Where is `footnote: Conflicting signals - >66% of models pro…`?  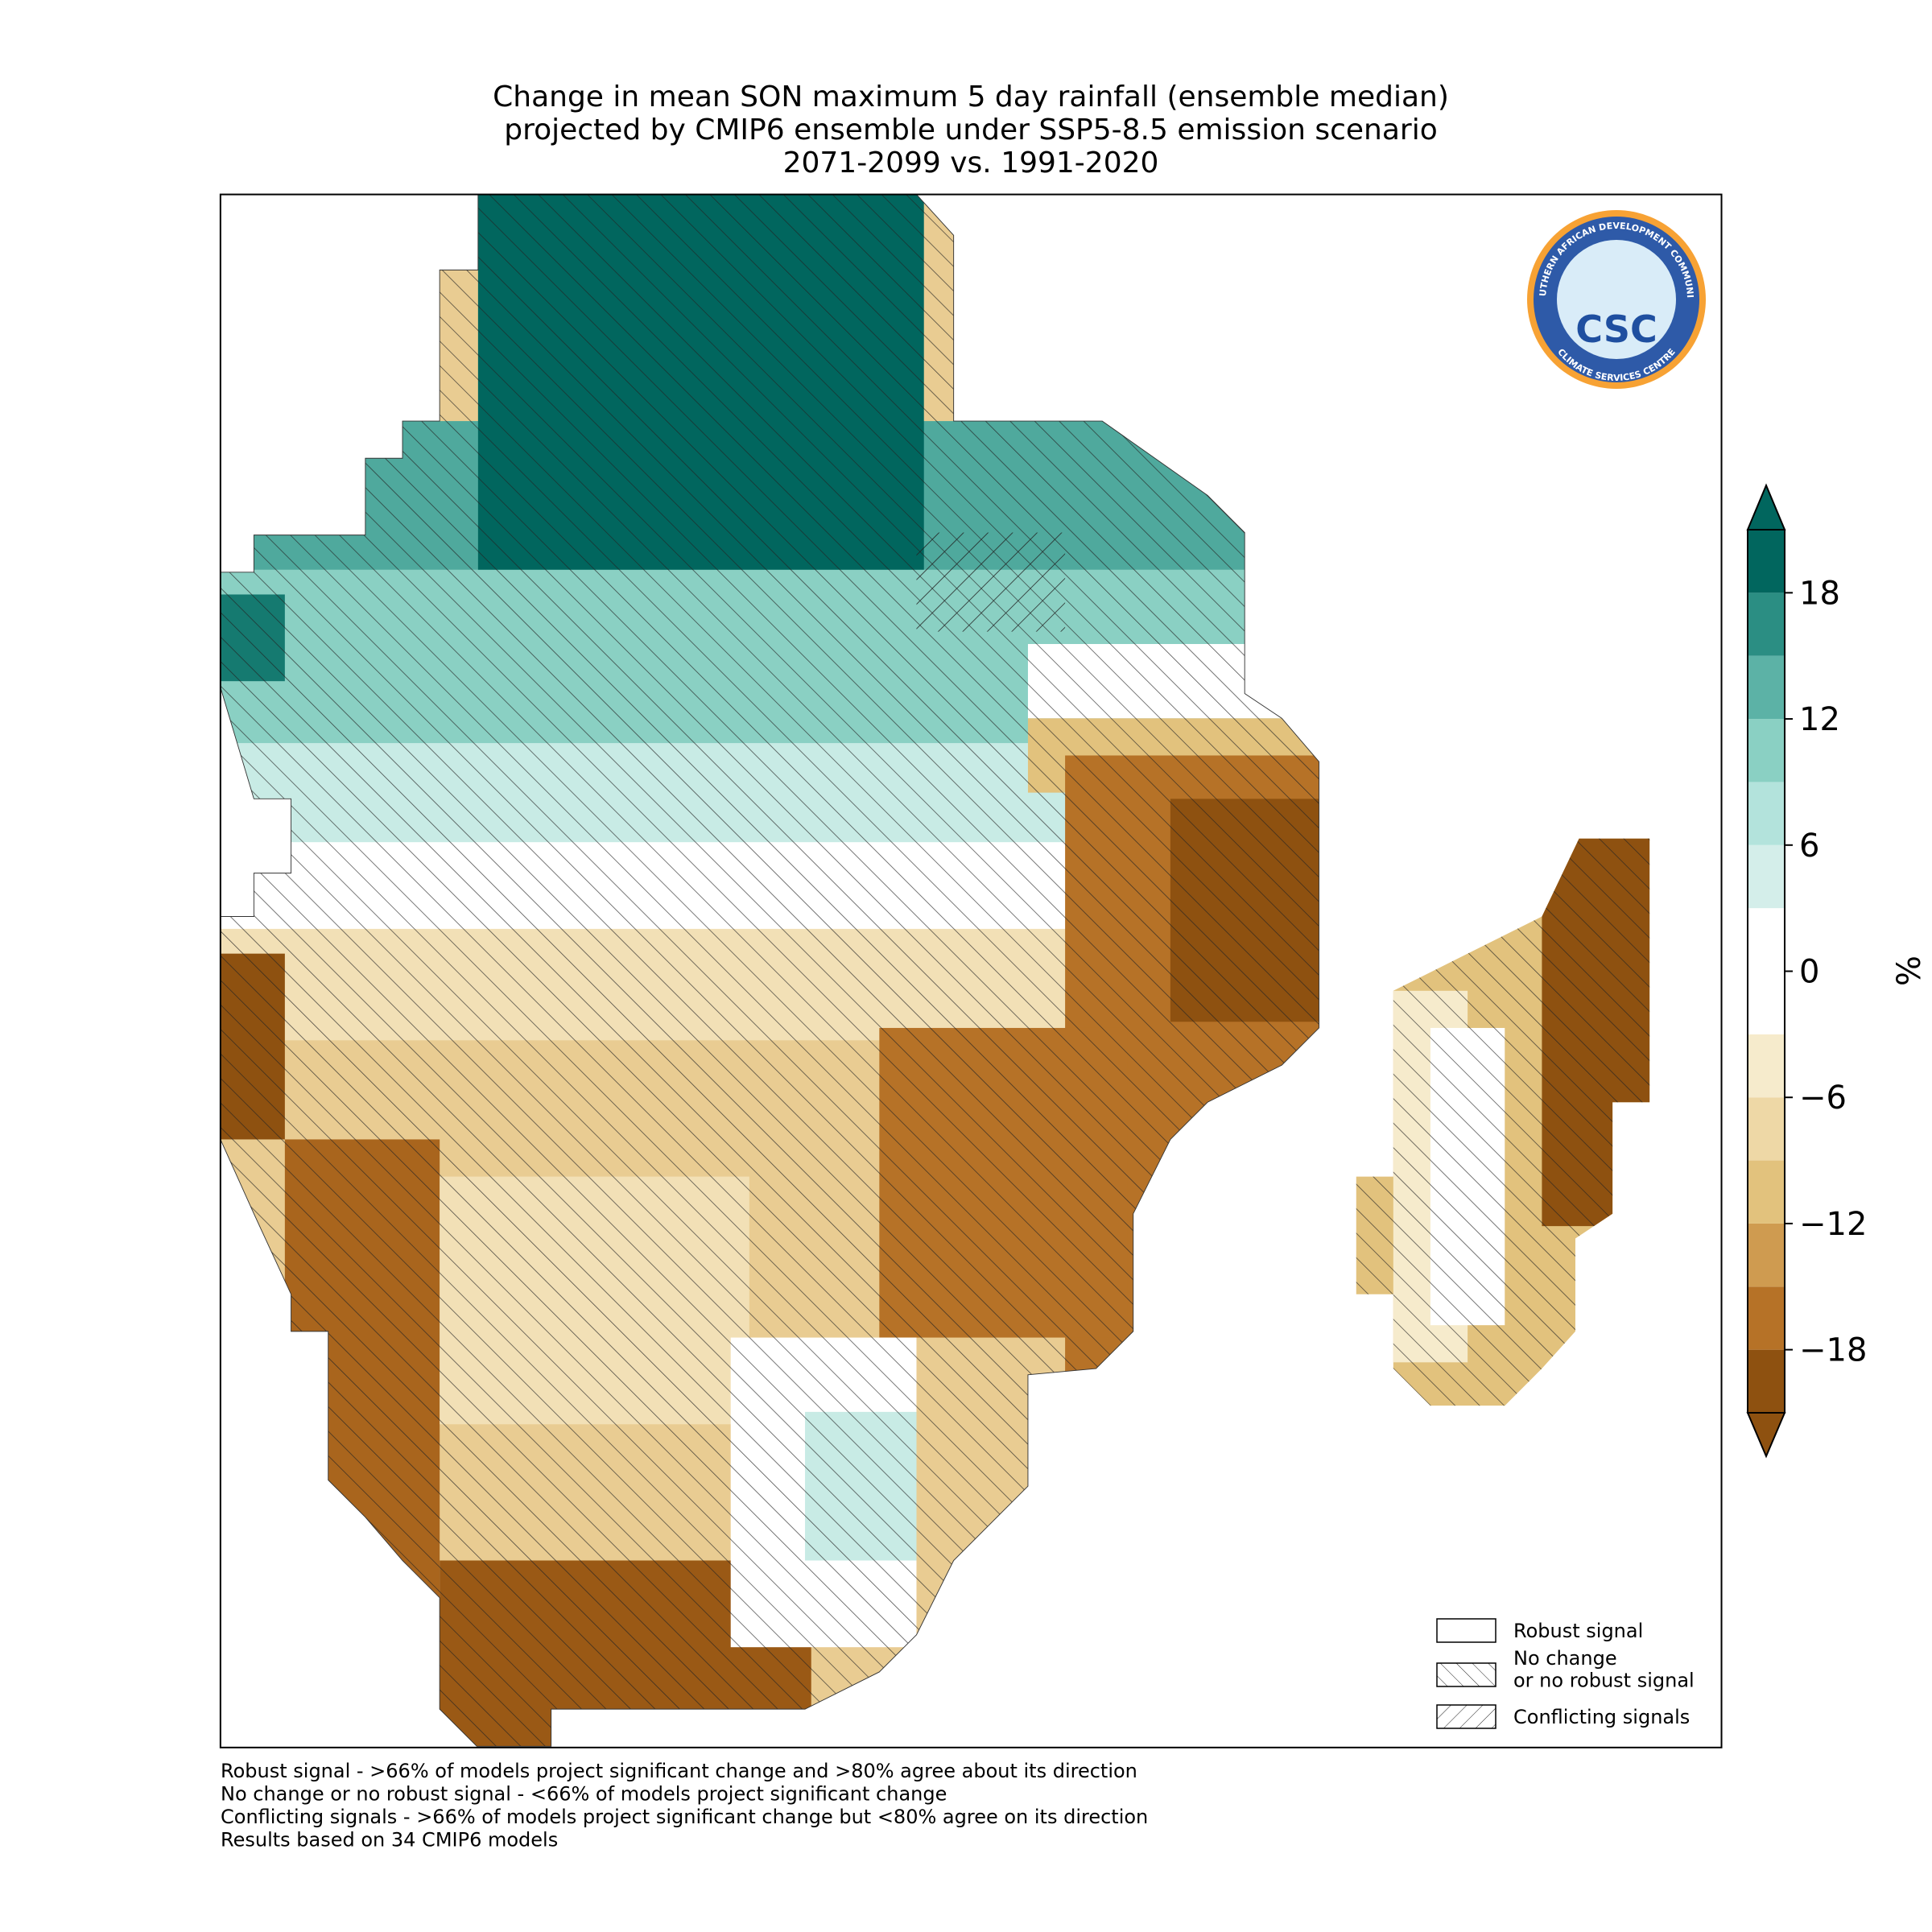 footnote: Conflicting signals - >66% of models pro… is located at coordinates (684, 1817).